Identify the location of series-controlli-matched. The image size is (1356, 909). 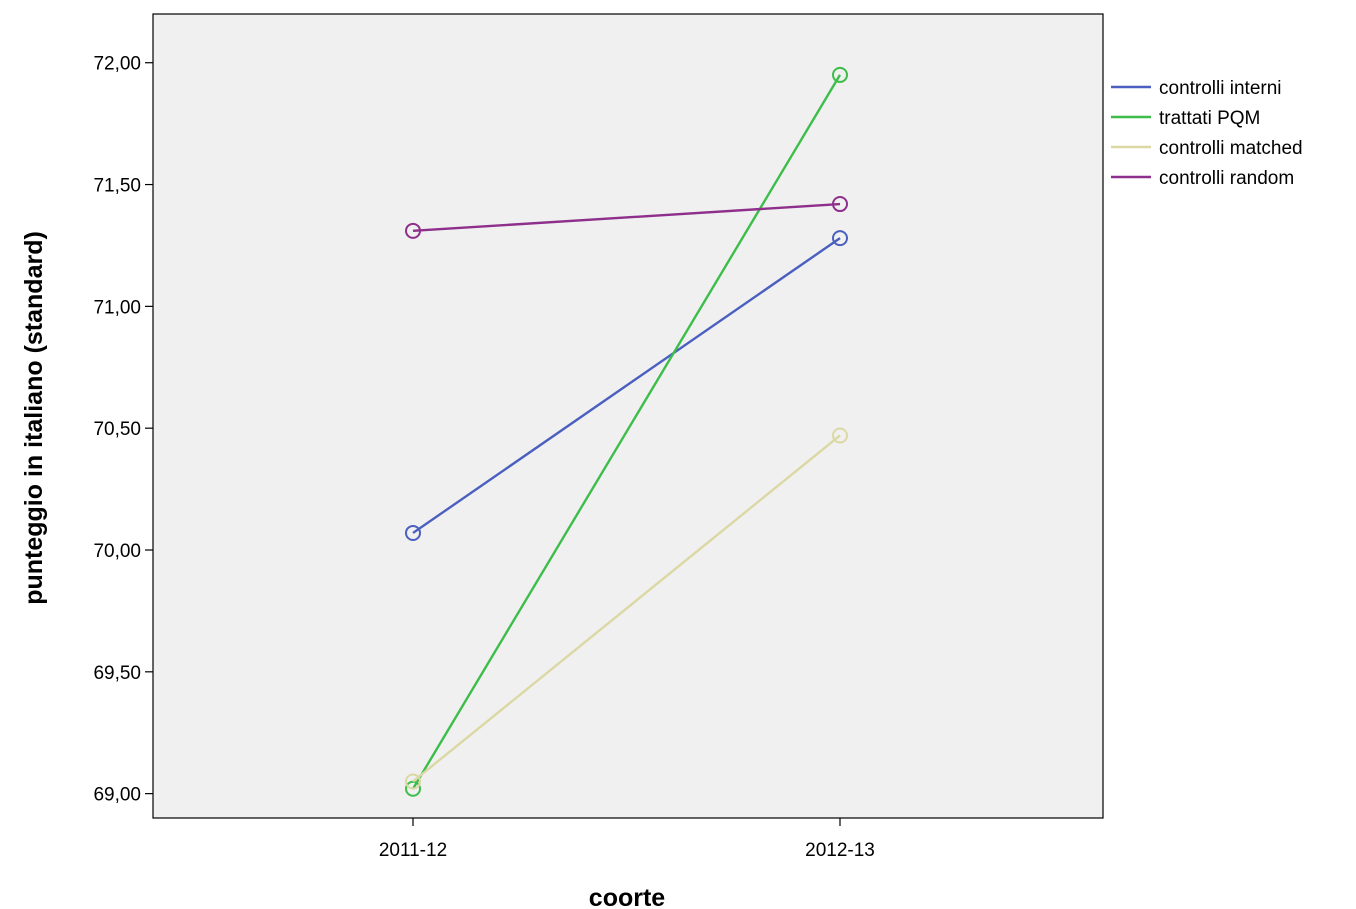
(626, 608).